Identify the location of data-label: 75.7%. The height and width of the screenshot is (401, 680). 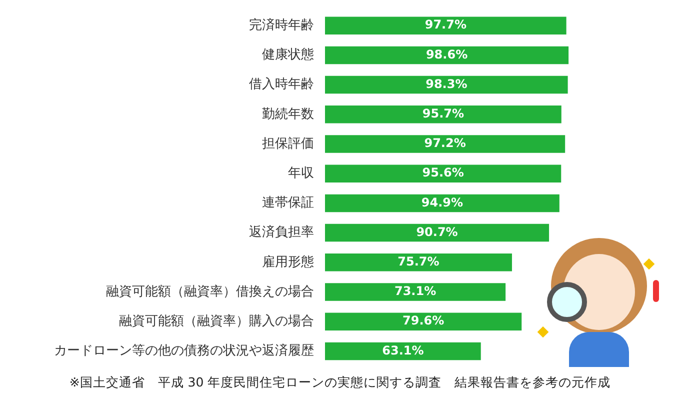
(419, 261).